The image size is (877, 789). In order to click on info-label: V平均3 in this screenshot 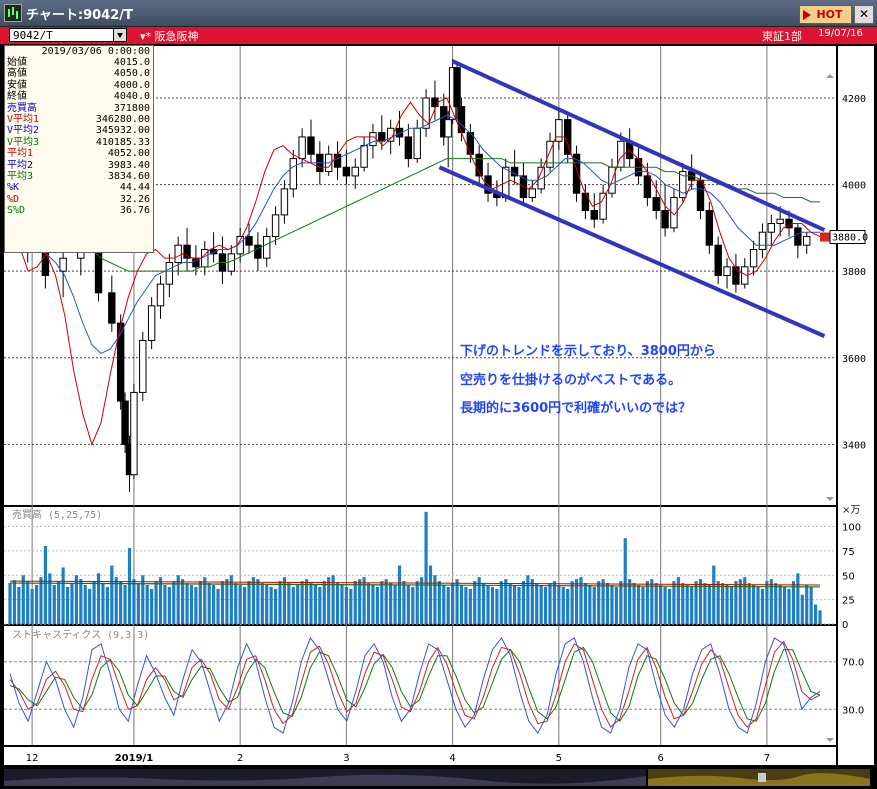, I will do `click(23, 142)`.